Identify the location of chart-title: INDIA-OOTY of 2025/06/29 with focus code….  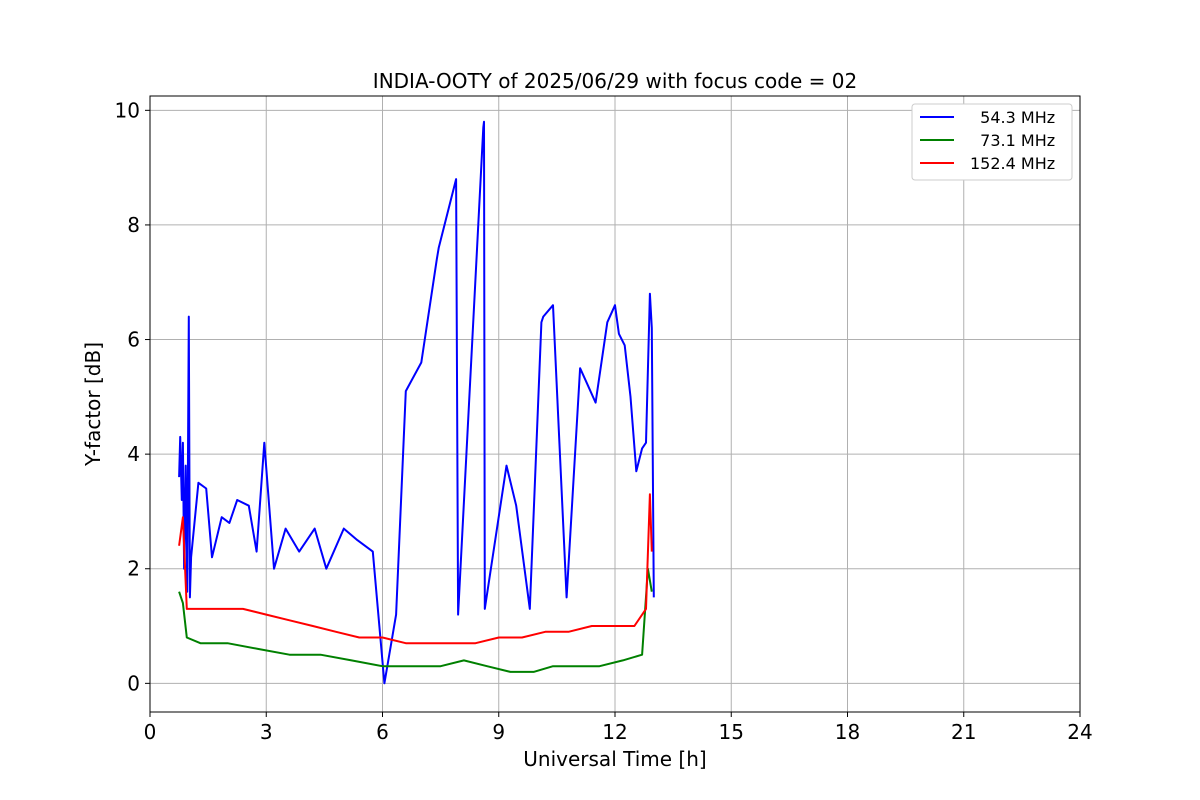
(615, 81).